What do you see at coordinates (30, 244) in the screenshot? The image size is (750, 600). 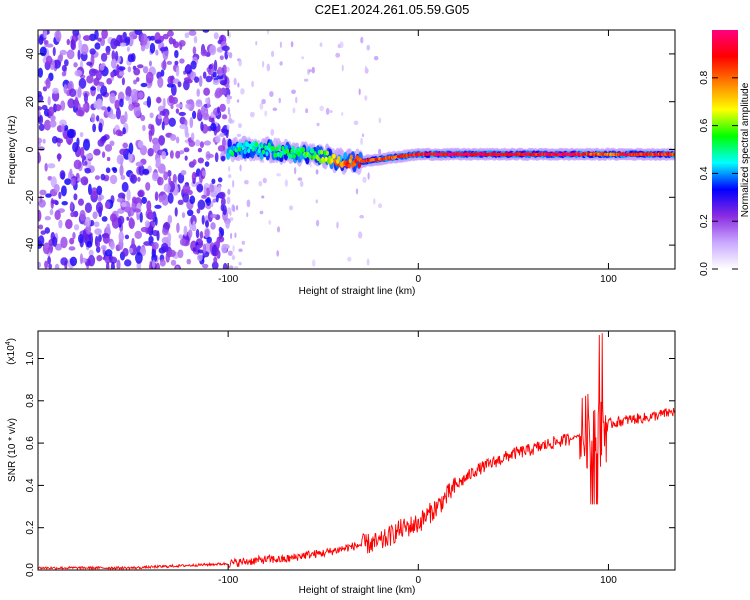 I see `spectrogram-ytick-label: -40` at bounding box center [30, 244].